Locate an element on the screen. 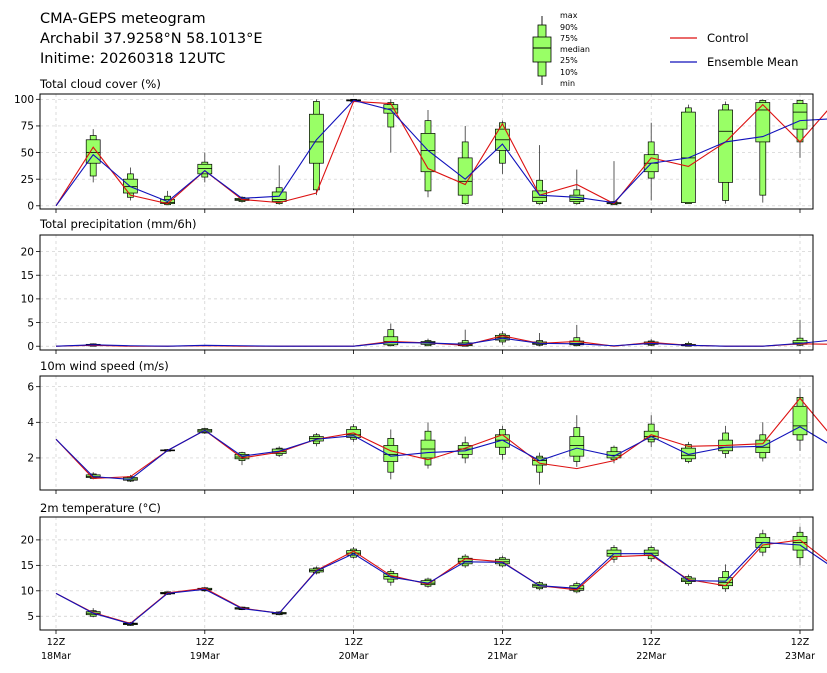 The image size is (827, 673). header-title: CMA-GEPS meteogram is located at coordinates (123, 19).